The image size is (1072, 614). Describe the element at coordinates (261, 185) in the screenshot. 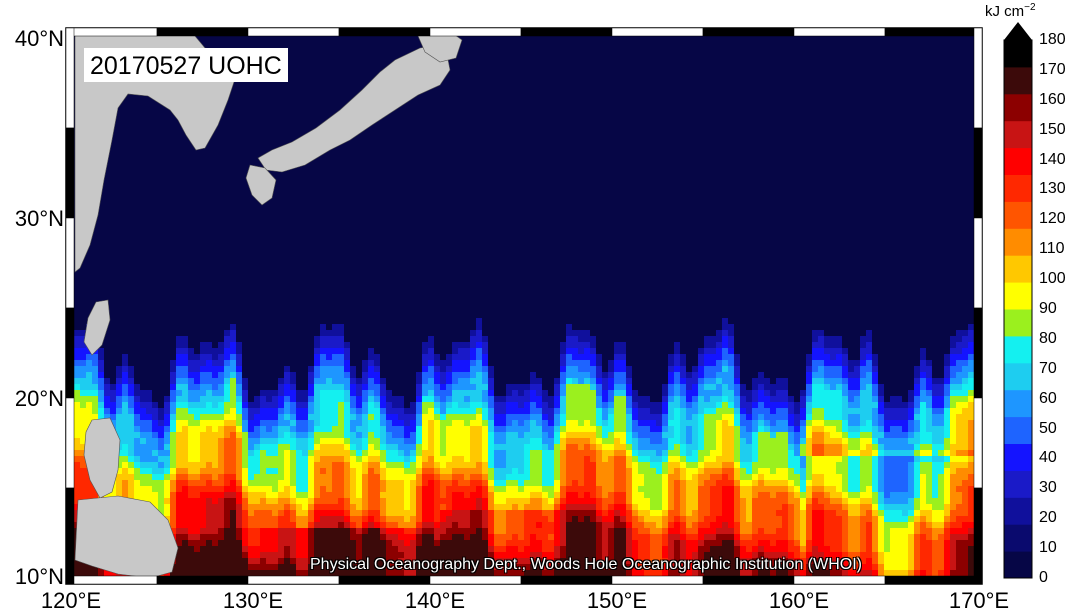

I see `land-japan-kyushu` at that location.